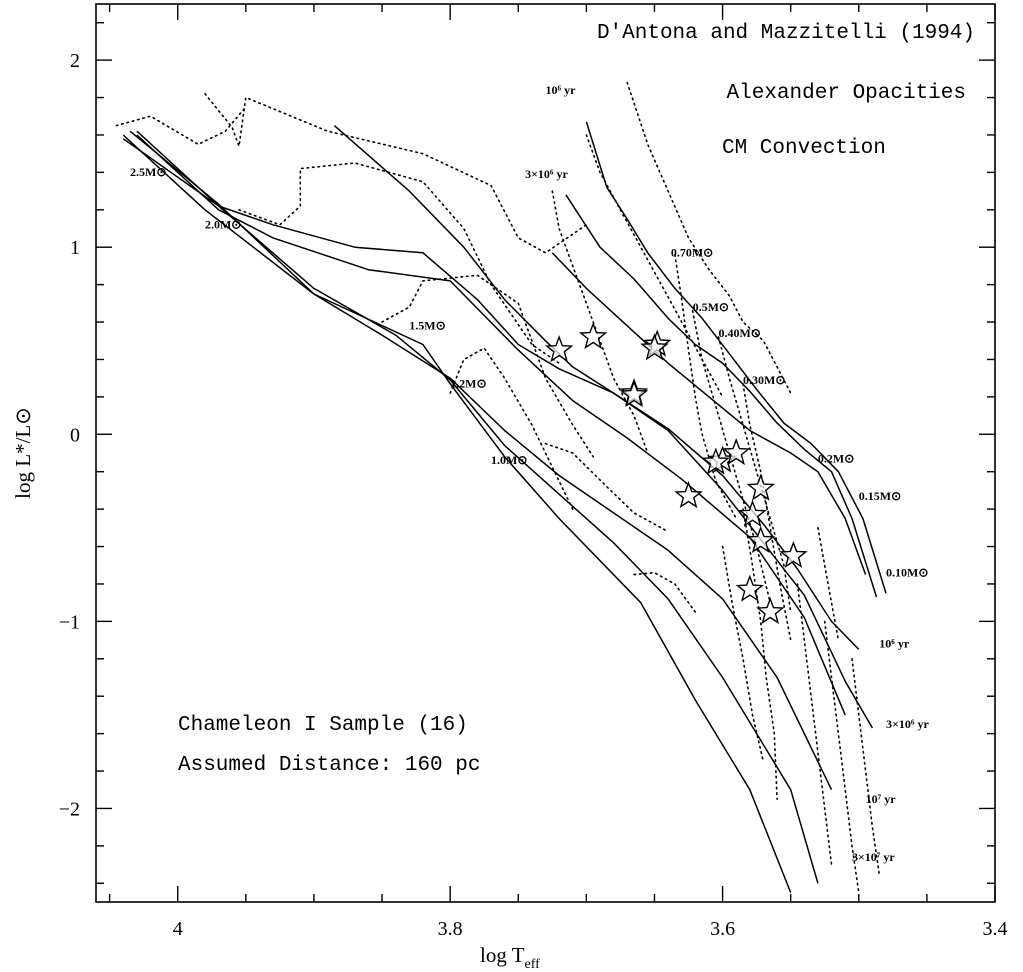  I want to click on mass-label: 0.2M⊙, so click(836, 458).